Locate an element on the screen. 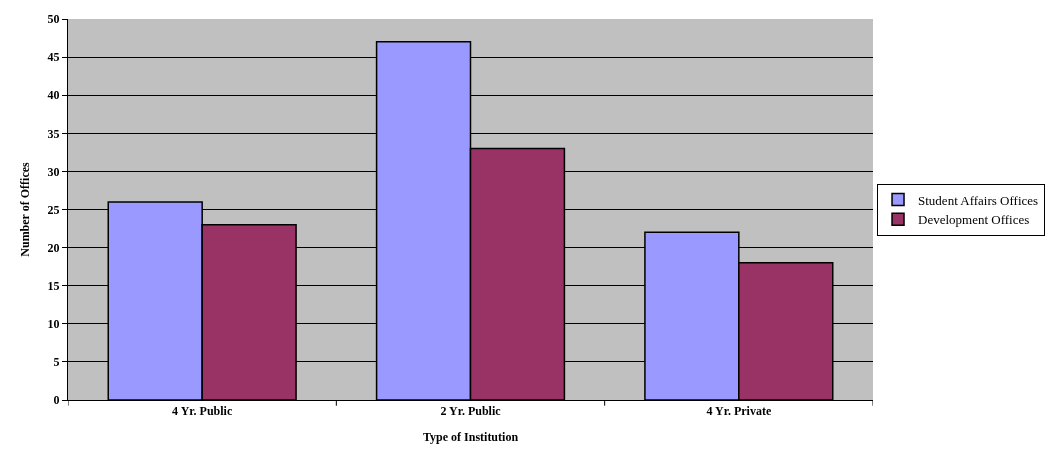 This screenshot has width=1064, height=460. y-tick-label: 40 is located at coordinates (53, 95).